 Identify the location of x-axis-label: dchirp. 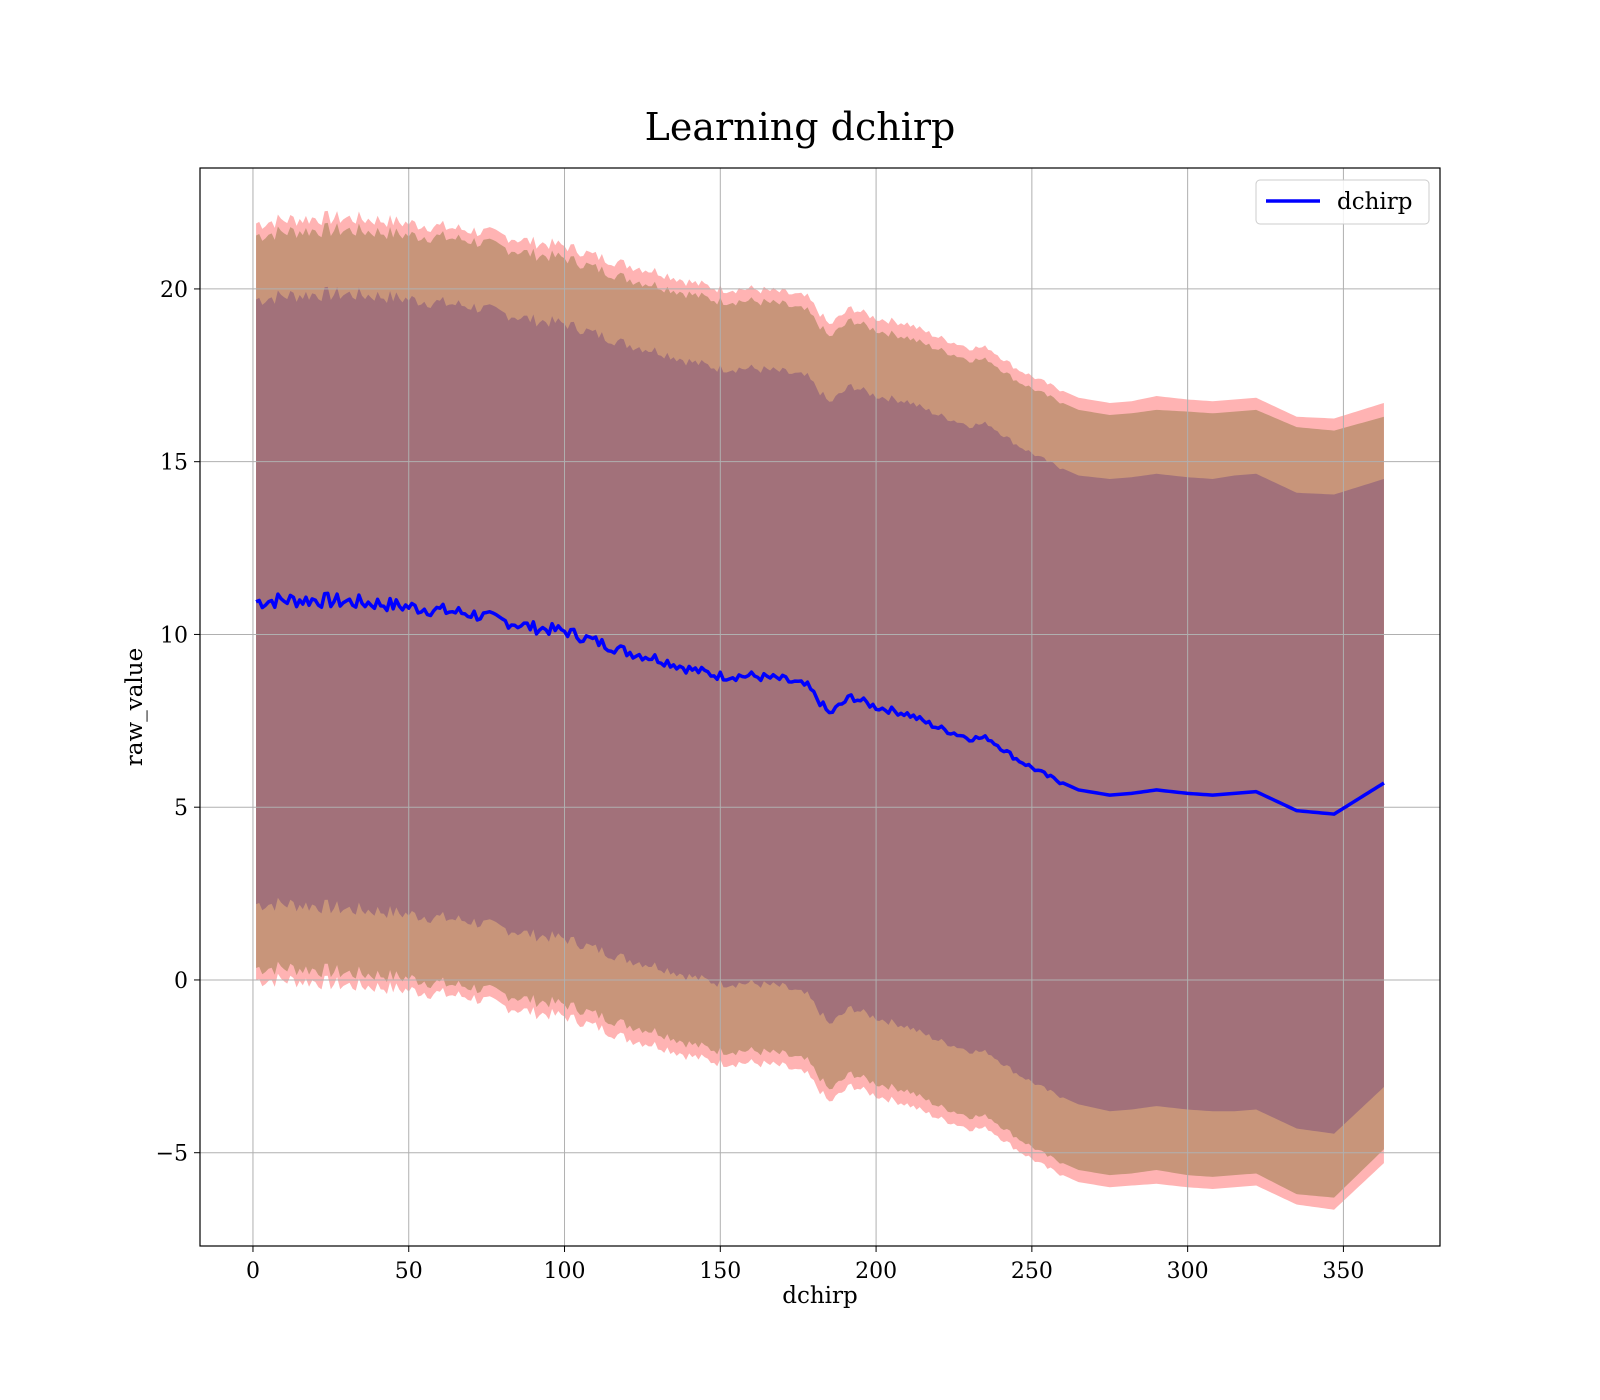
(820, 1296).